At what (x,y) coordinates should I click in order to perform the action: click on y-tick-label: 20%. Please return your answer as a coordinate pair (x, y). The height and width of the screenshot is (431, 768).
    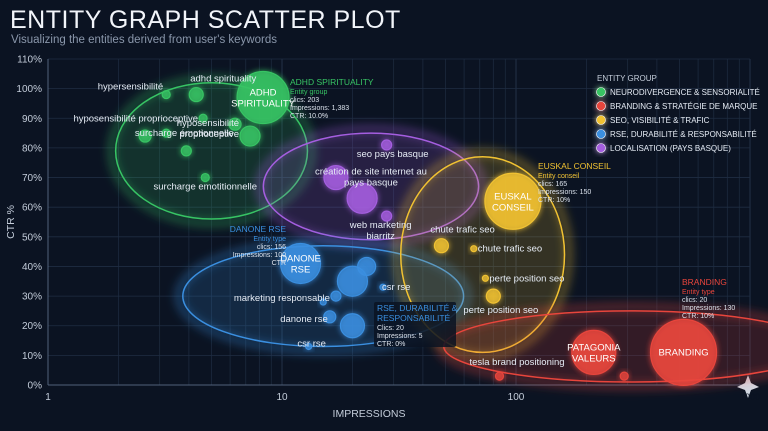
    Looking at the image, I should click on (32, 326).